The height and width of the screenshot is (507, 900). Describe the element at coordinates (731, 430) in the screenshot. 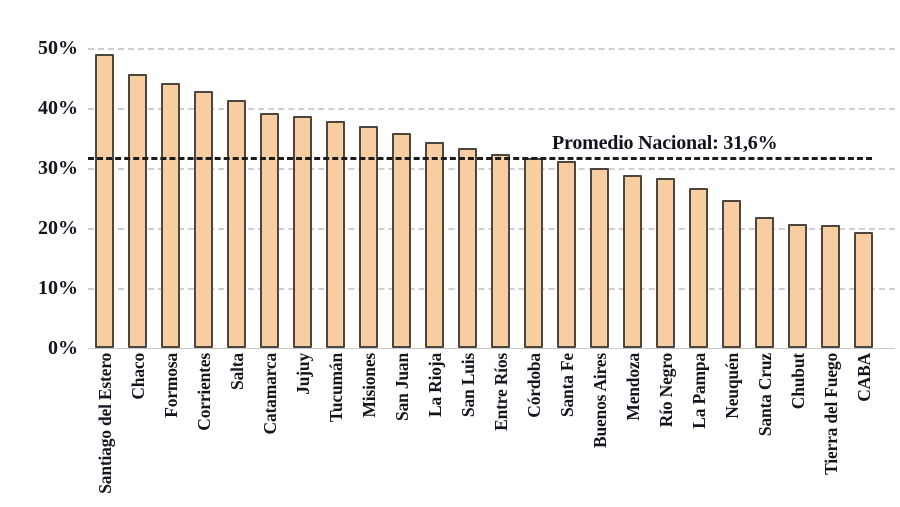

I see `x-axis-label-cell: Neuquén` at that location.